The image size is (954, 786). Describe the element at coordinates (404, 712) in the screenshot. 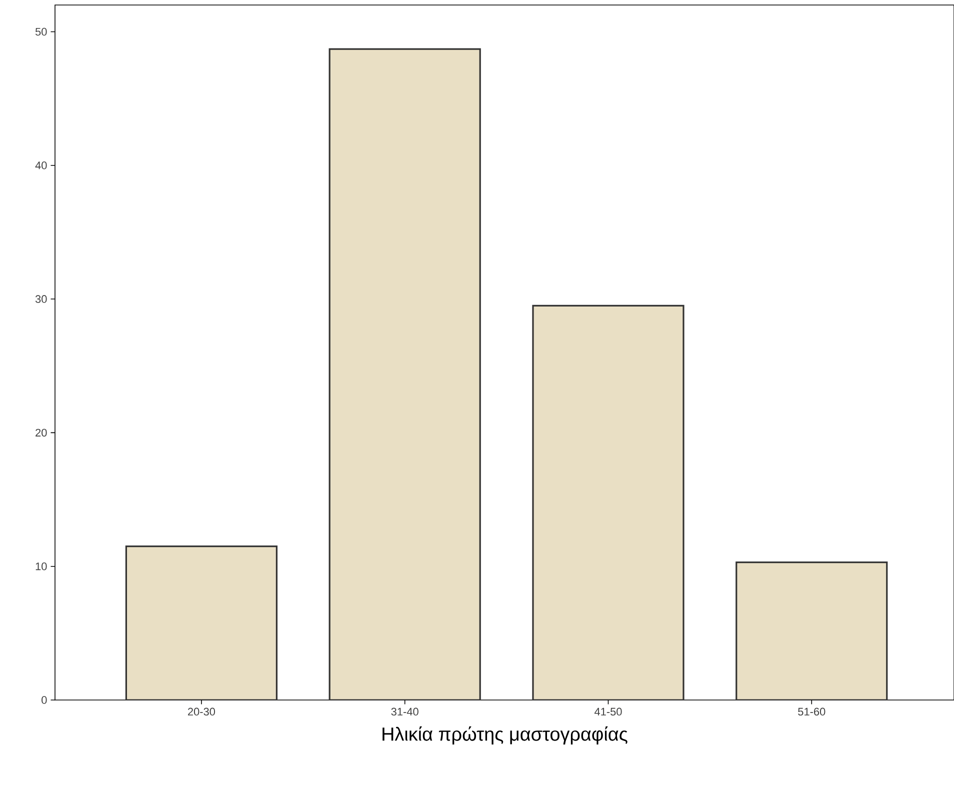

I see `x-tick-label: 31-40` at that location.